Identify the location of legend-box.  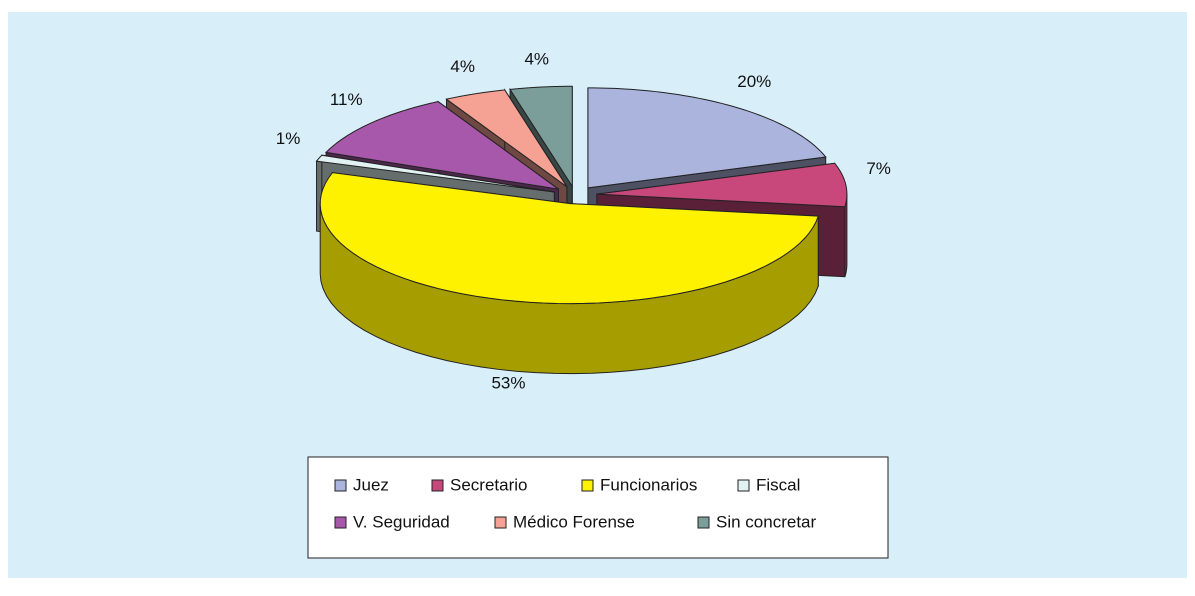
(598, 507).